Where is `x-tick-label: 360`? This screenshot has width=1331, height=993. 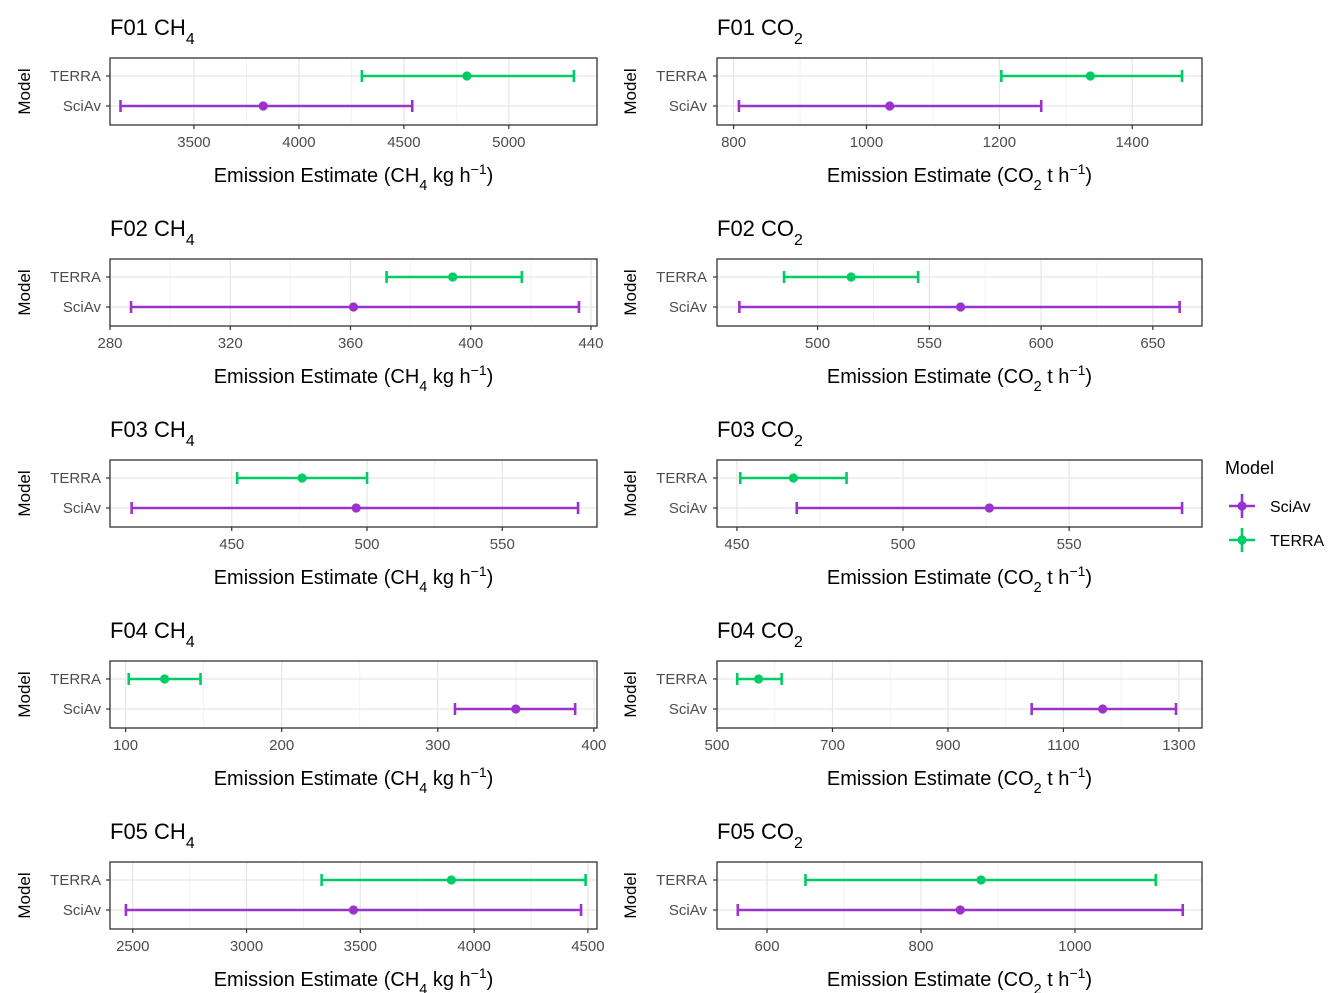
x-tick-label: 360 is located at coordinates (350, 343).